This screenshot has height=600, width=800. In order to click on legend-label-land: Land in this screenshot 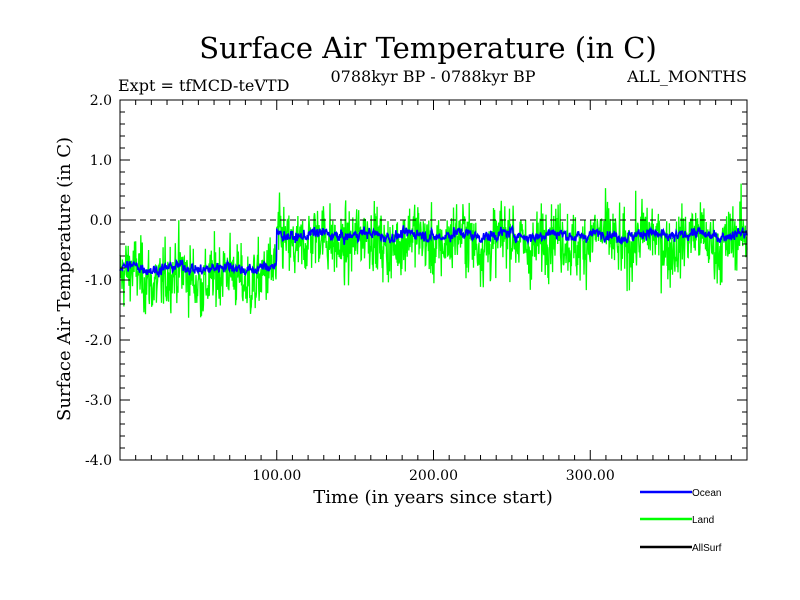, I will do `click(703, 520)`.